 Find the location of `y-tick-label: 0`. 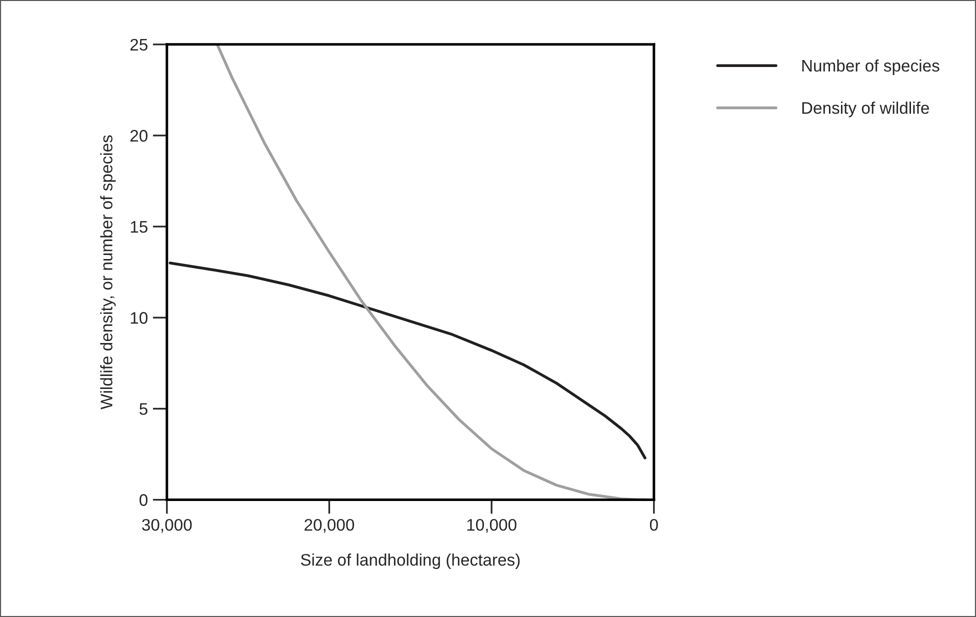

y-tick-label: 0 is located at coordinates (144, 500).